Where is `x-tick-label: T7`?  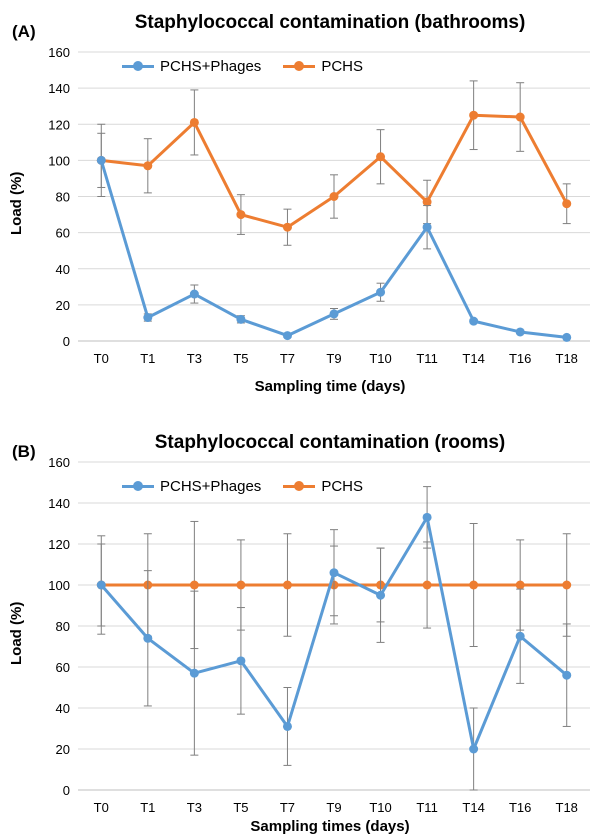 x-tick-label: T7 is located at coordinates (287, 807).